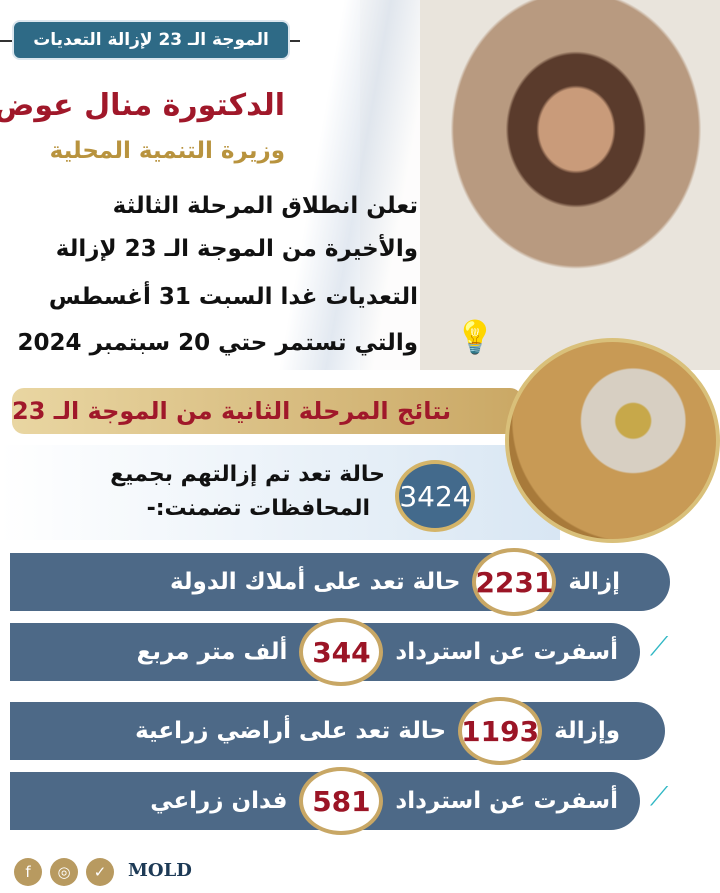 The width and height of the screenshot is (720, 893). I want to click on total-band, so click(280, 492).